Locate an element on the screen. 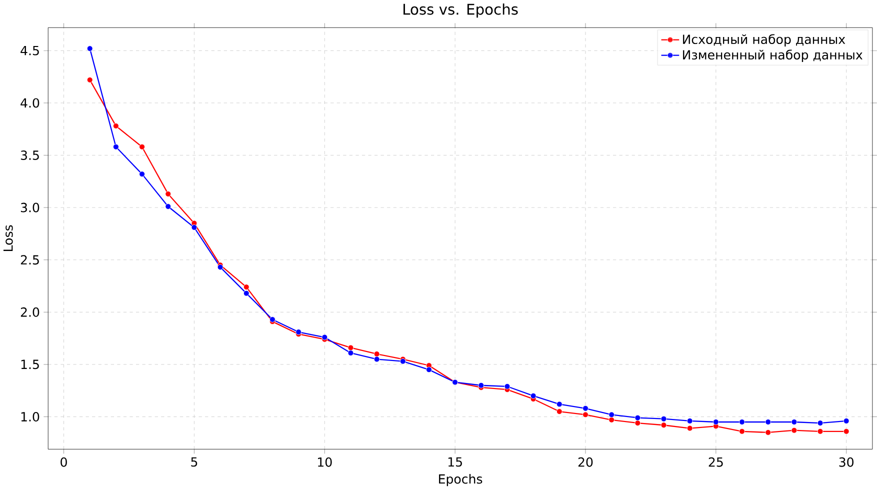 The width and height of the screenshot is (877, 490). x-axis-title: Epochs is located at coordinates (460, 480).